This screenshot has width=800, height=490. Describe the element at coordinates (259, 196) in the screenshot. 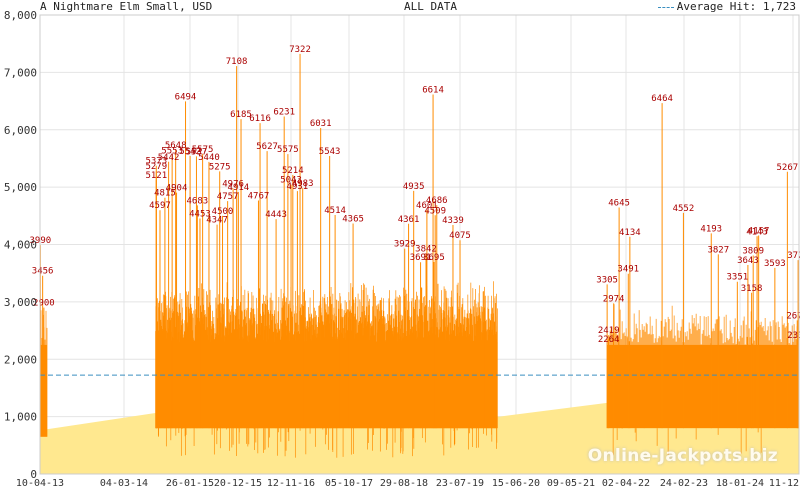

I see `data-label: 4767` at that location.